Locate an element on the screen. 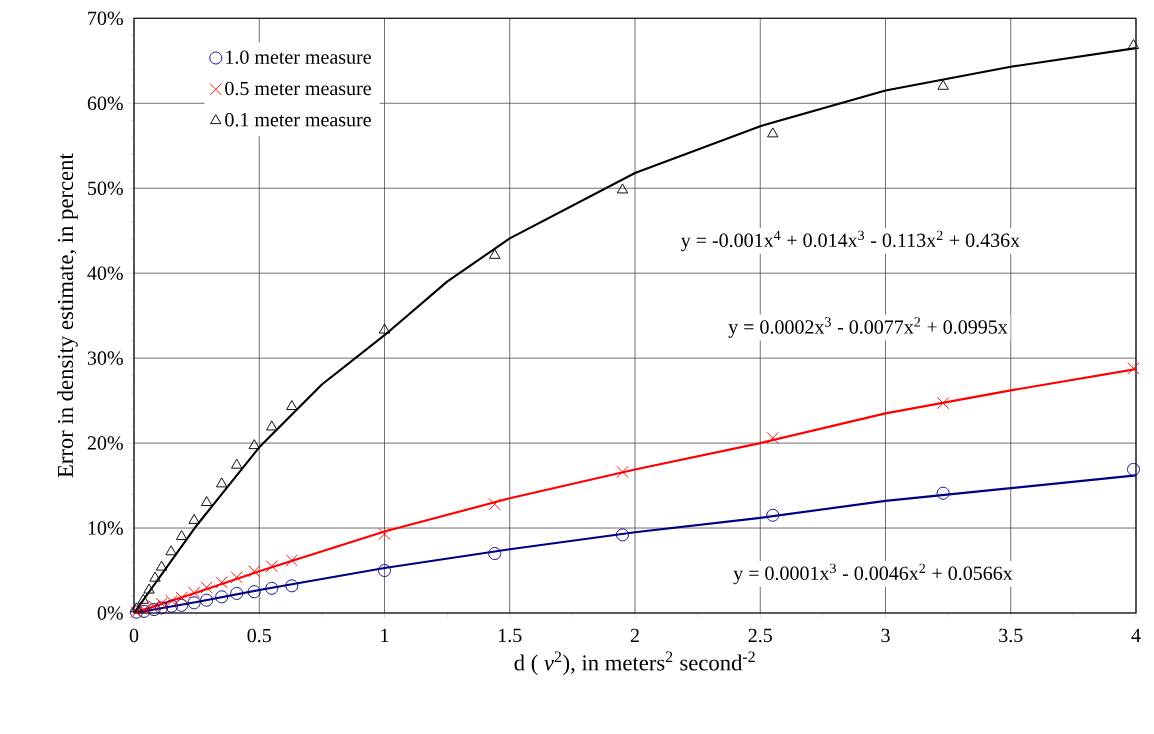 Image resolution: width=1154 pixels, height=734 pixels. x-tick-label: 2 is located at coordinates (634, 635).